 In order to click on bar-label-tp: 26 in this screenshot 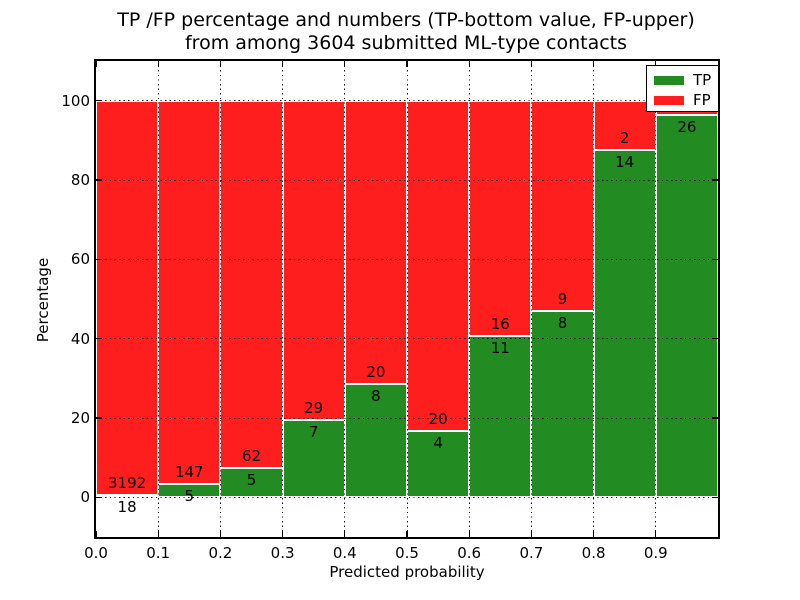, I will do `click(687, 127)`.